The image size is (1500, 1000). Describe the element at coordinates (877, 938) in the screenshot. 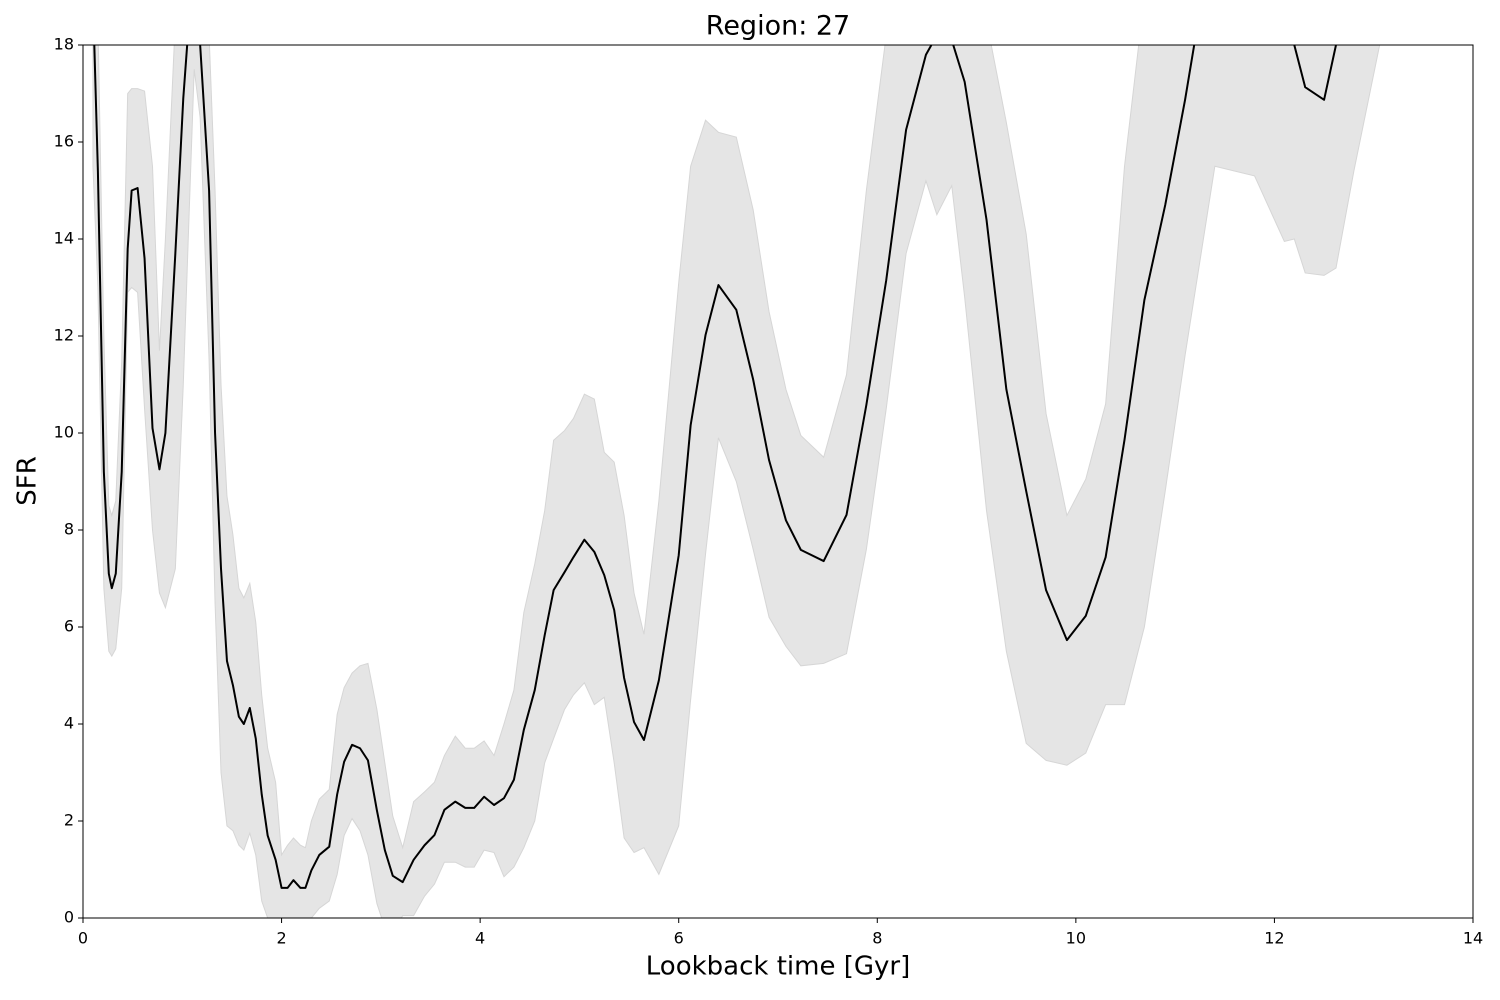

I see `x-tick-label: 8` at that location.